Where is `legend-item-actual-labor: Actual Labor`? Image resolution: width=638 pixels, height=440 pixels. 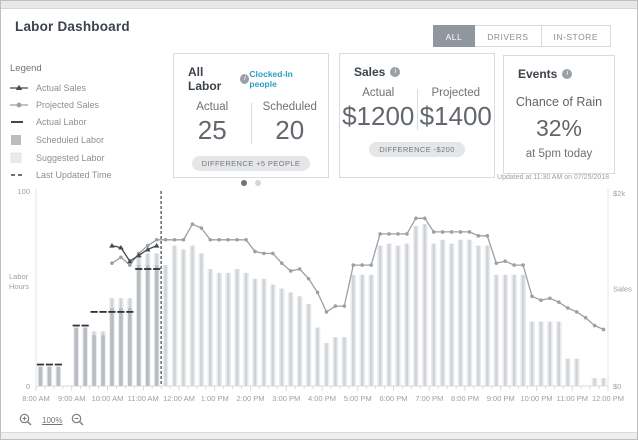
legend-item-actual-labor: Actual Labor is located at coordinates (85, 122).